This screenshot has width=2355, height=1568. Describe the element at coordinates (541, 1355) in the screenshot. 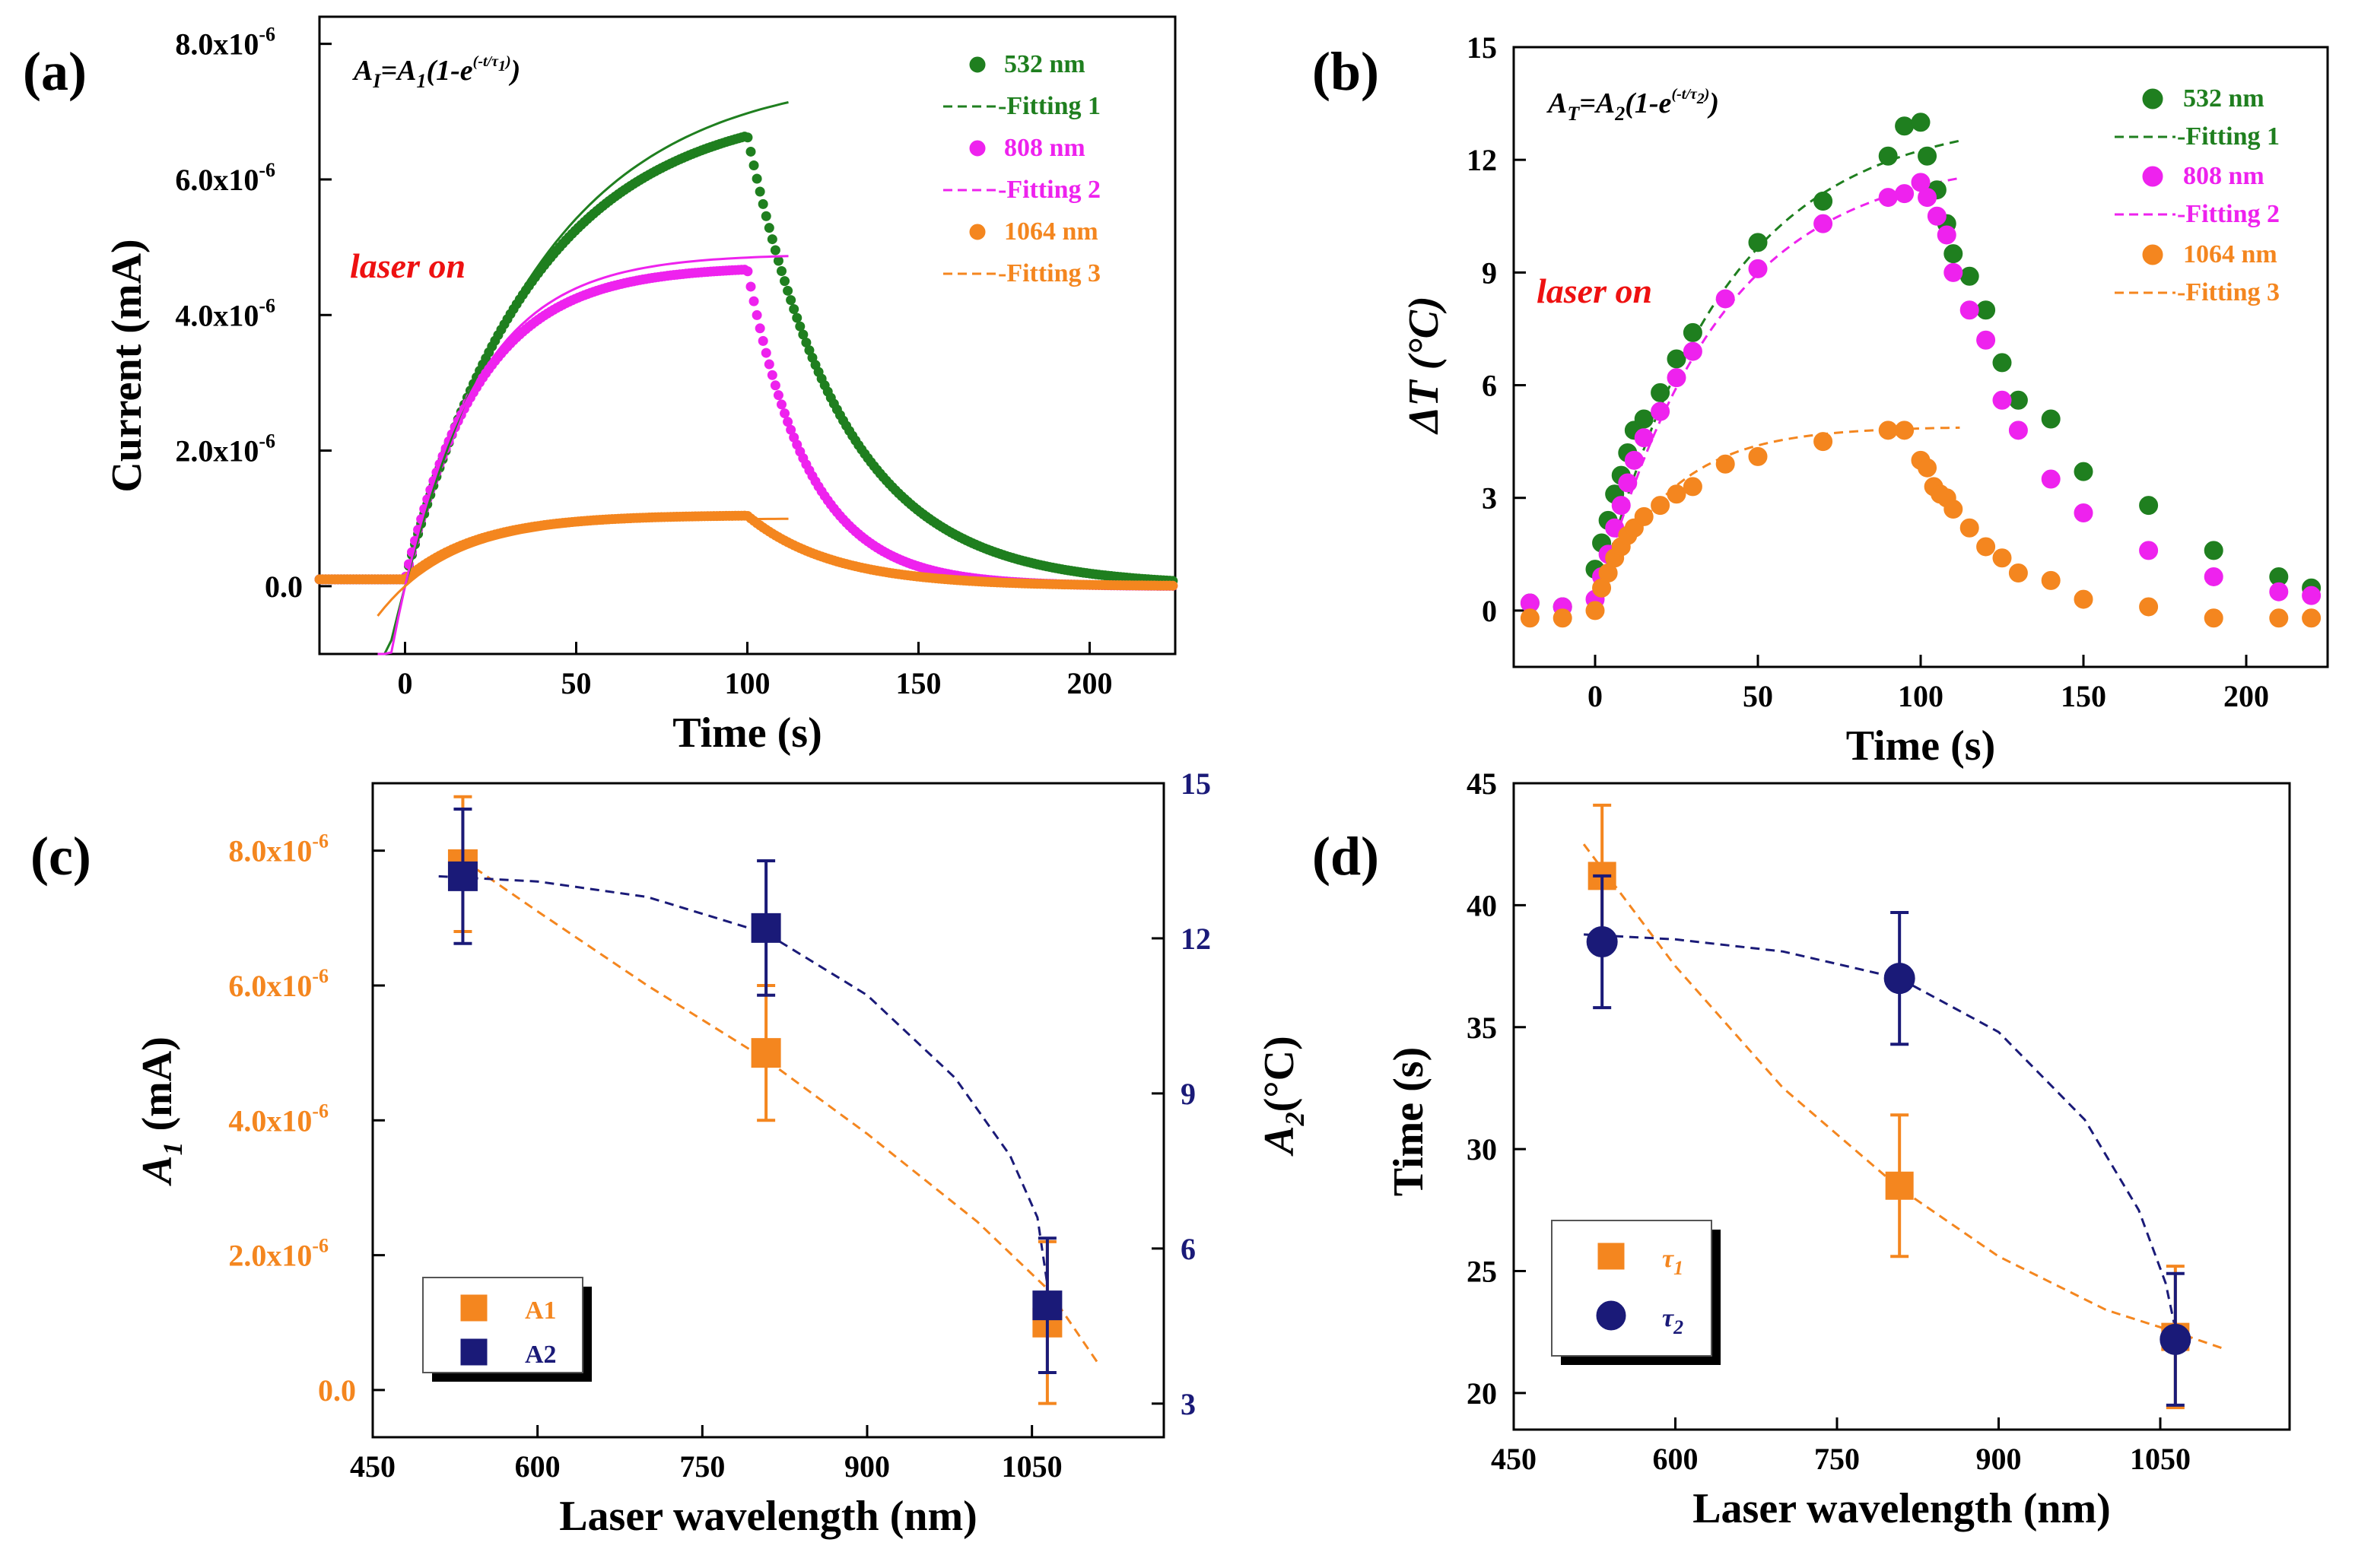

I see `panel-c-legend-label: A2` at that location.